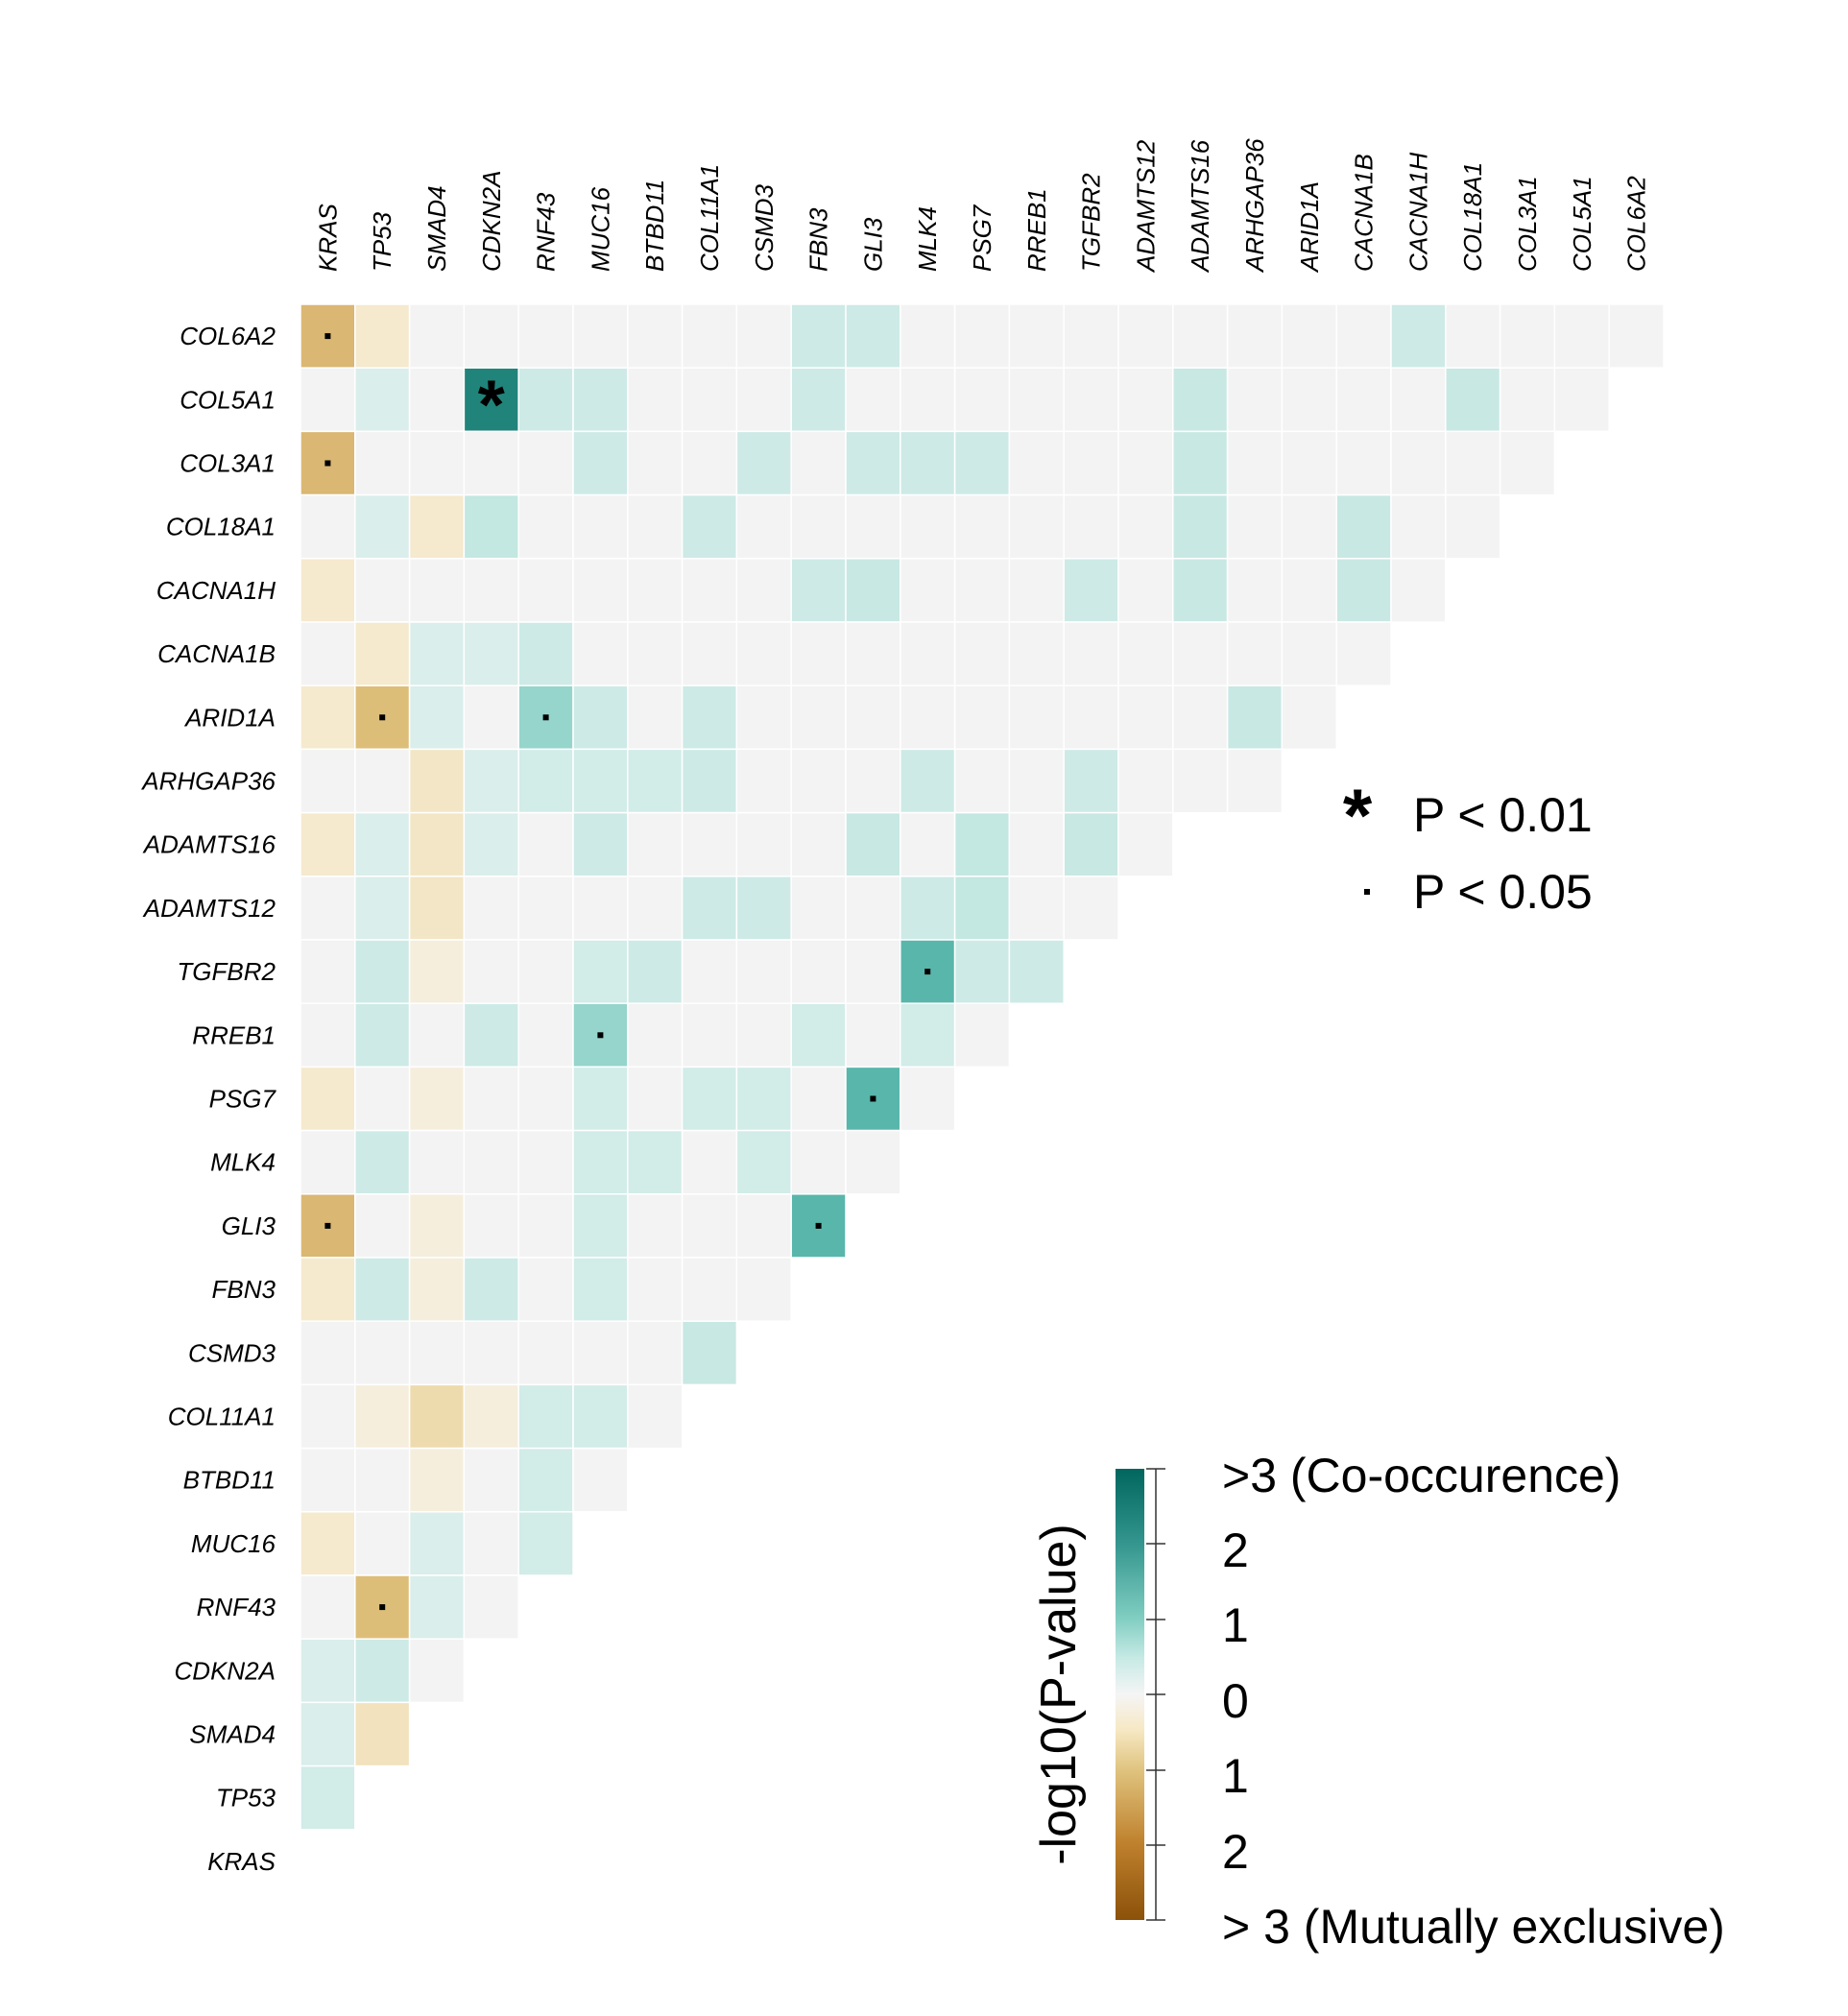  What do you see at coordinates (221, 527) in the screenshot?
I see `row-gene-label: COL18A1` at bounding box center [221, 527].